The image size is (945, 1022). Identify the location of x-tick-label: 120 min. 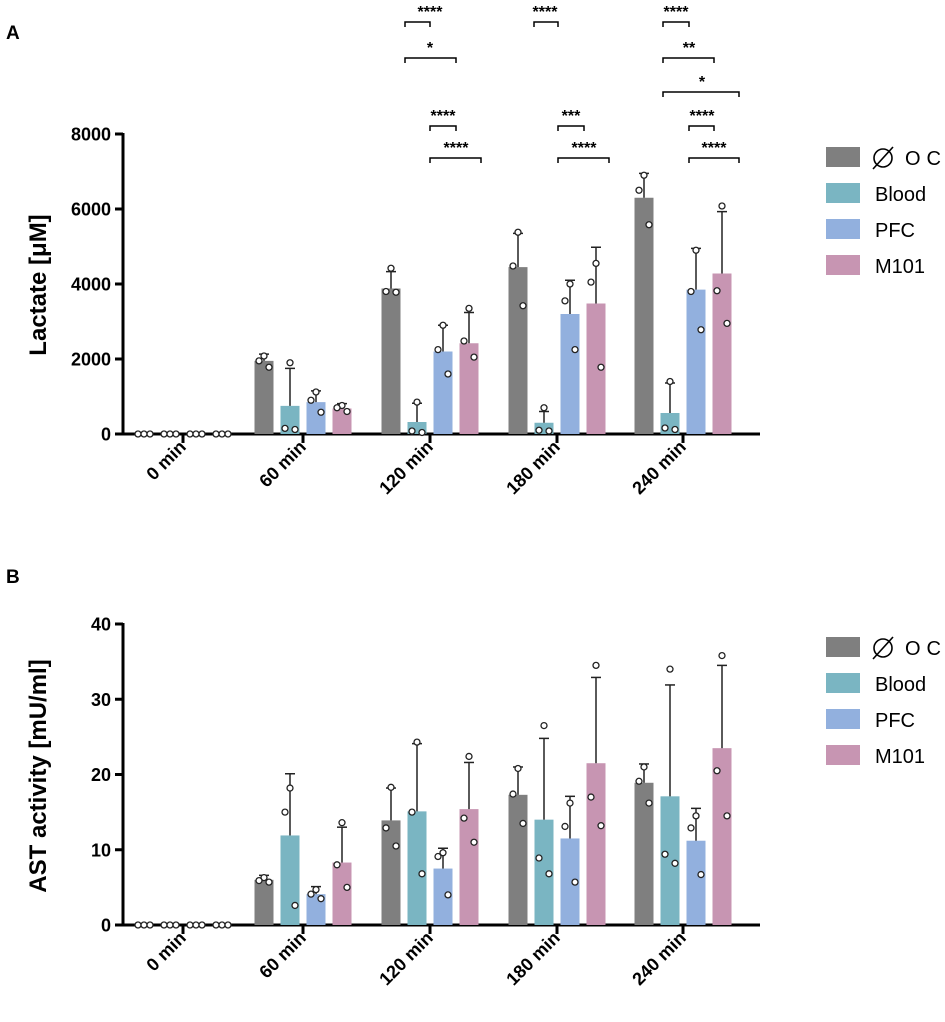
(406, 468).